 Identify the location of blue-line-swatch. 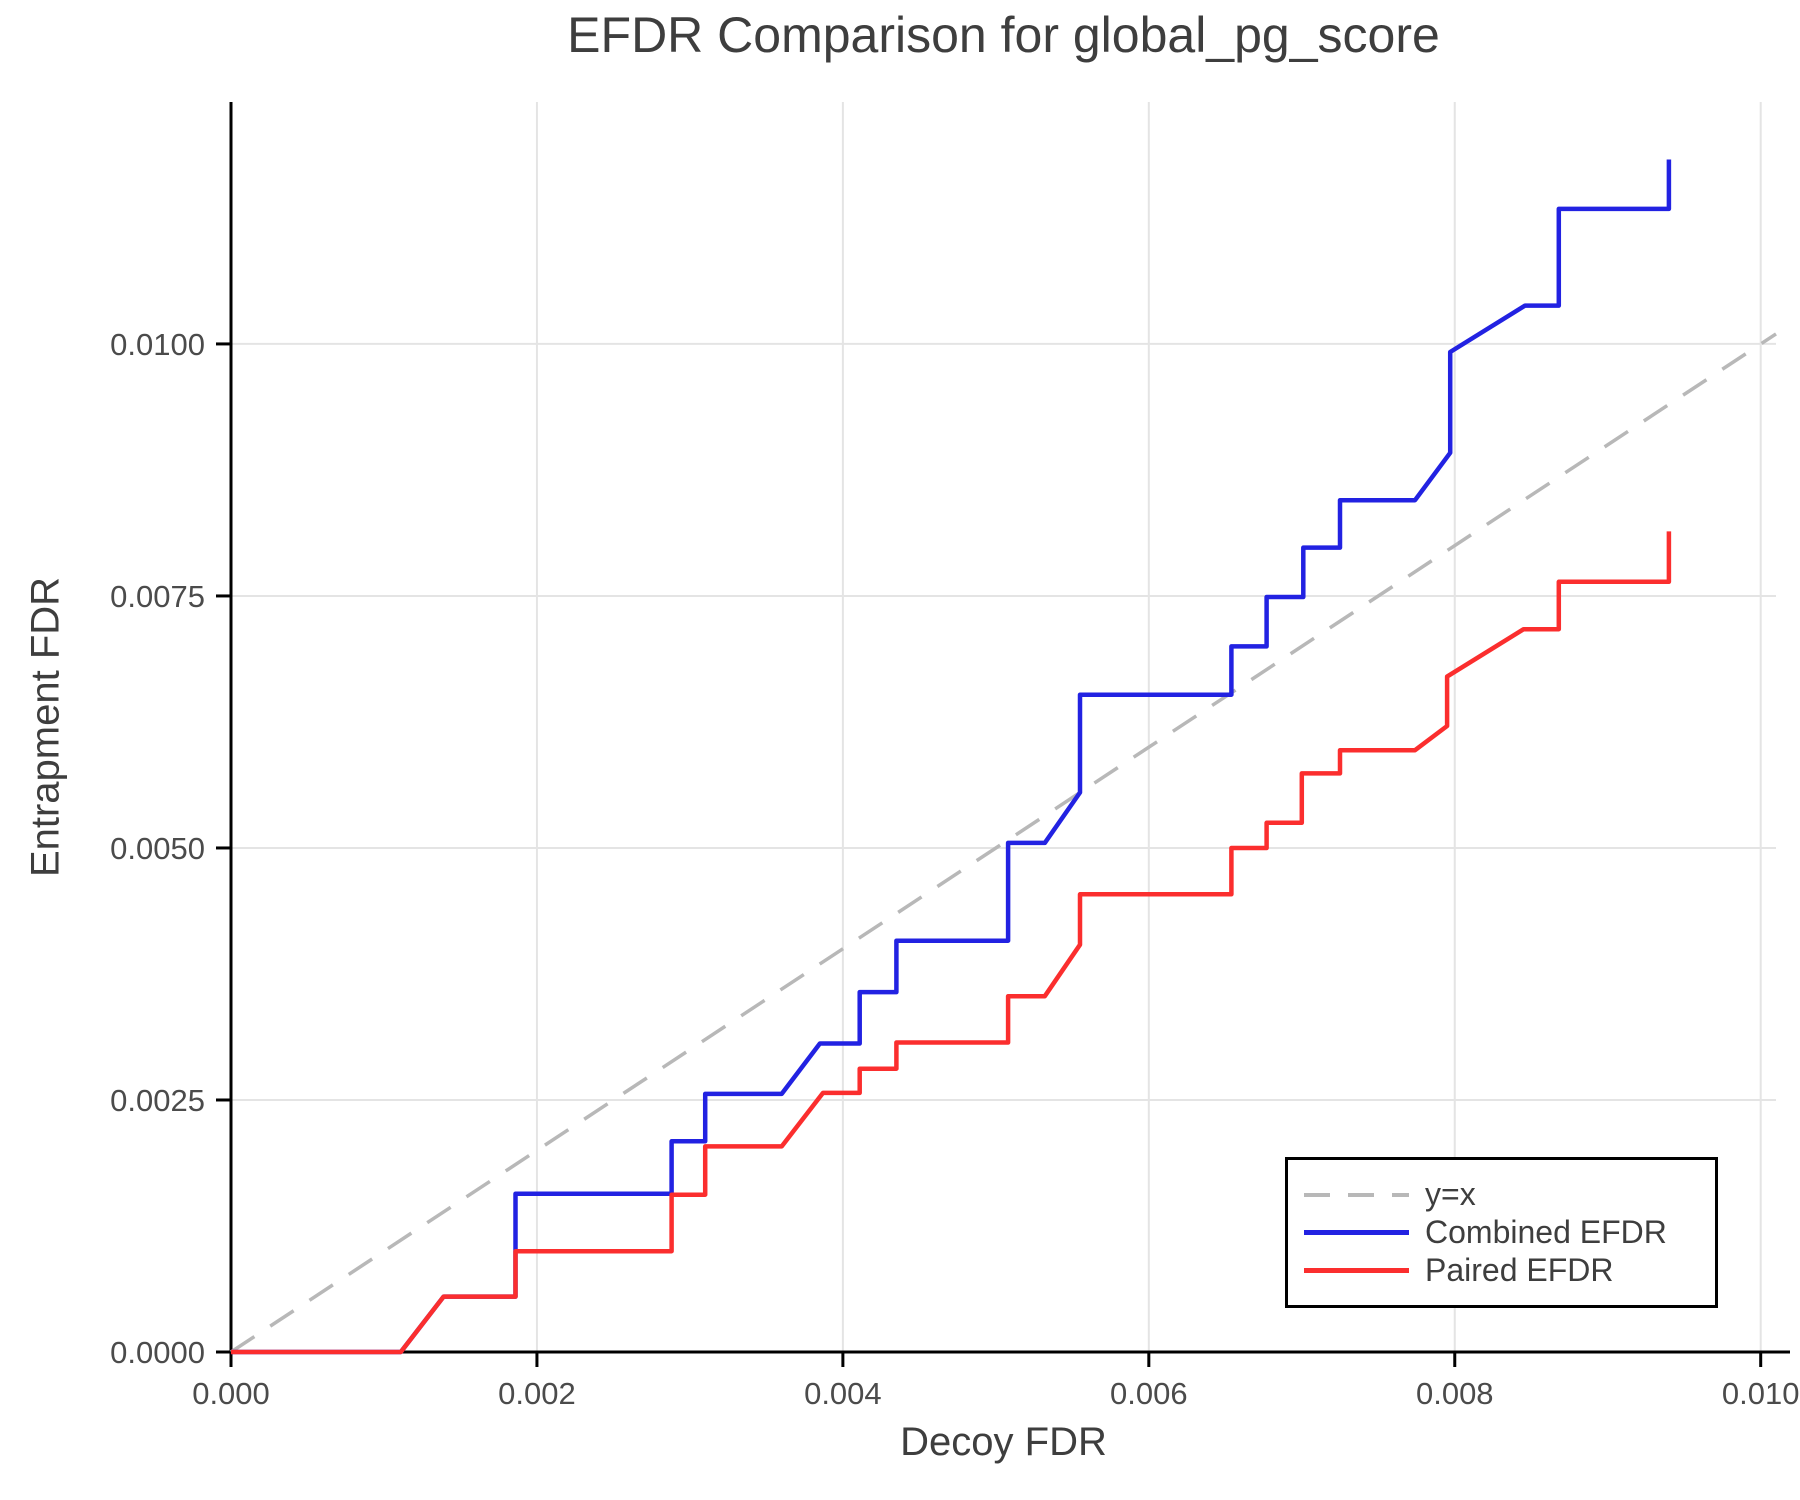
(1356, 1232).